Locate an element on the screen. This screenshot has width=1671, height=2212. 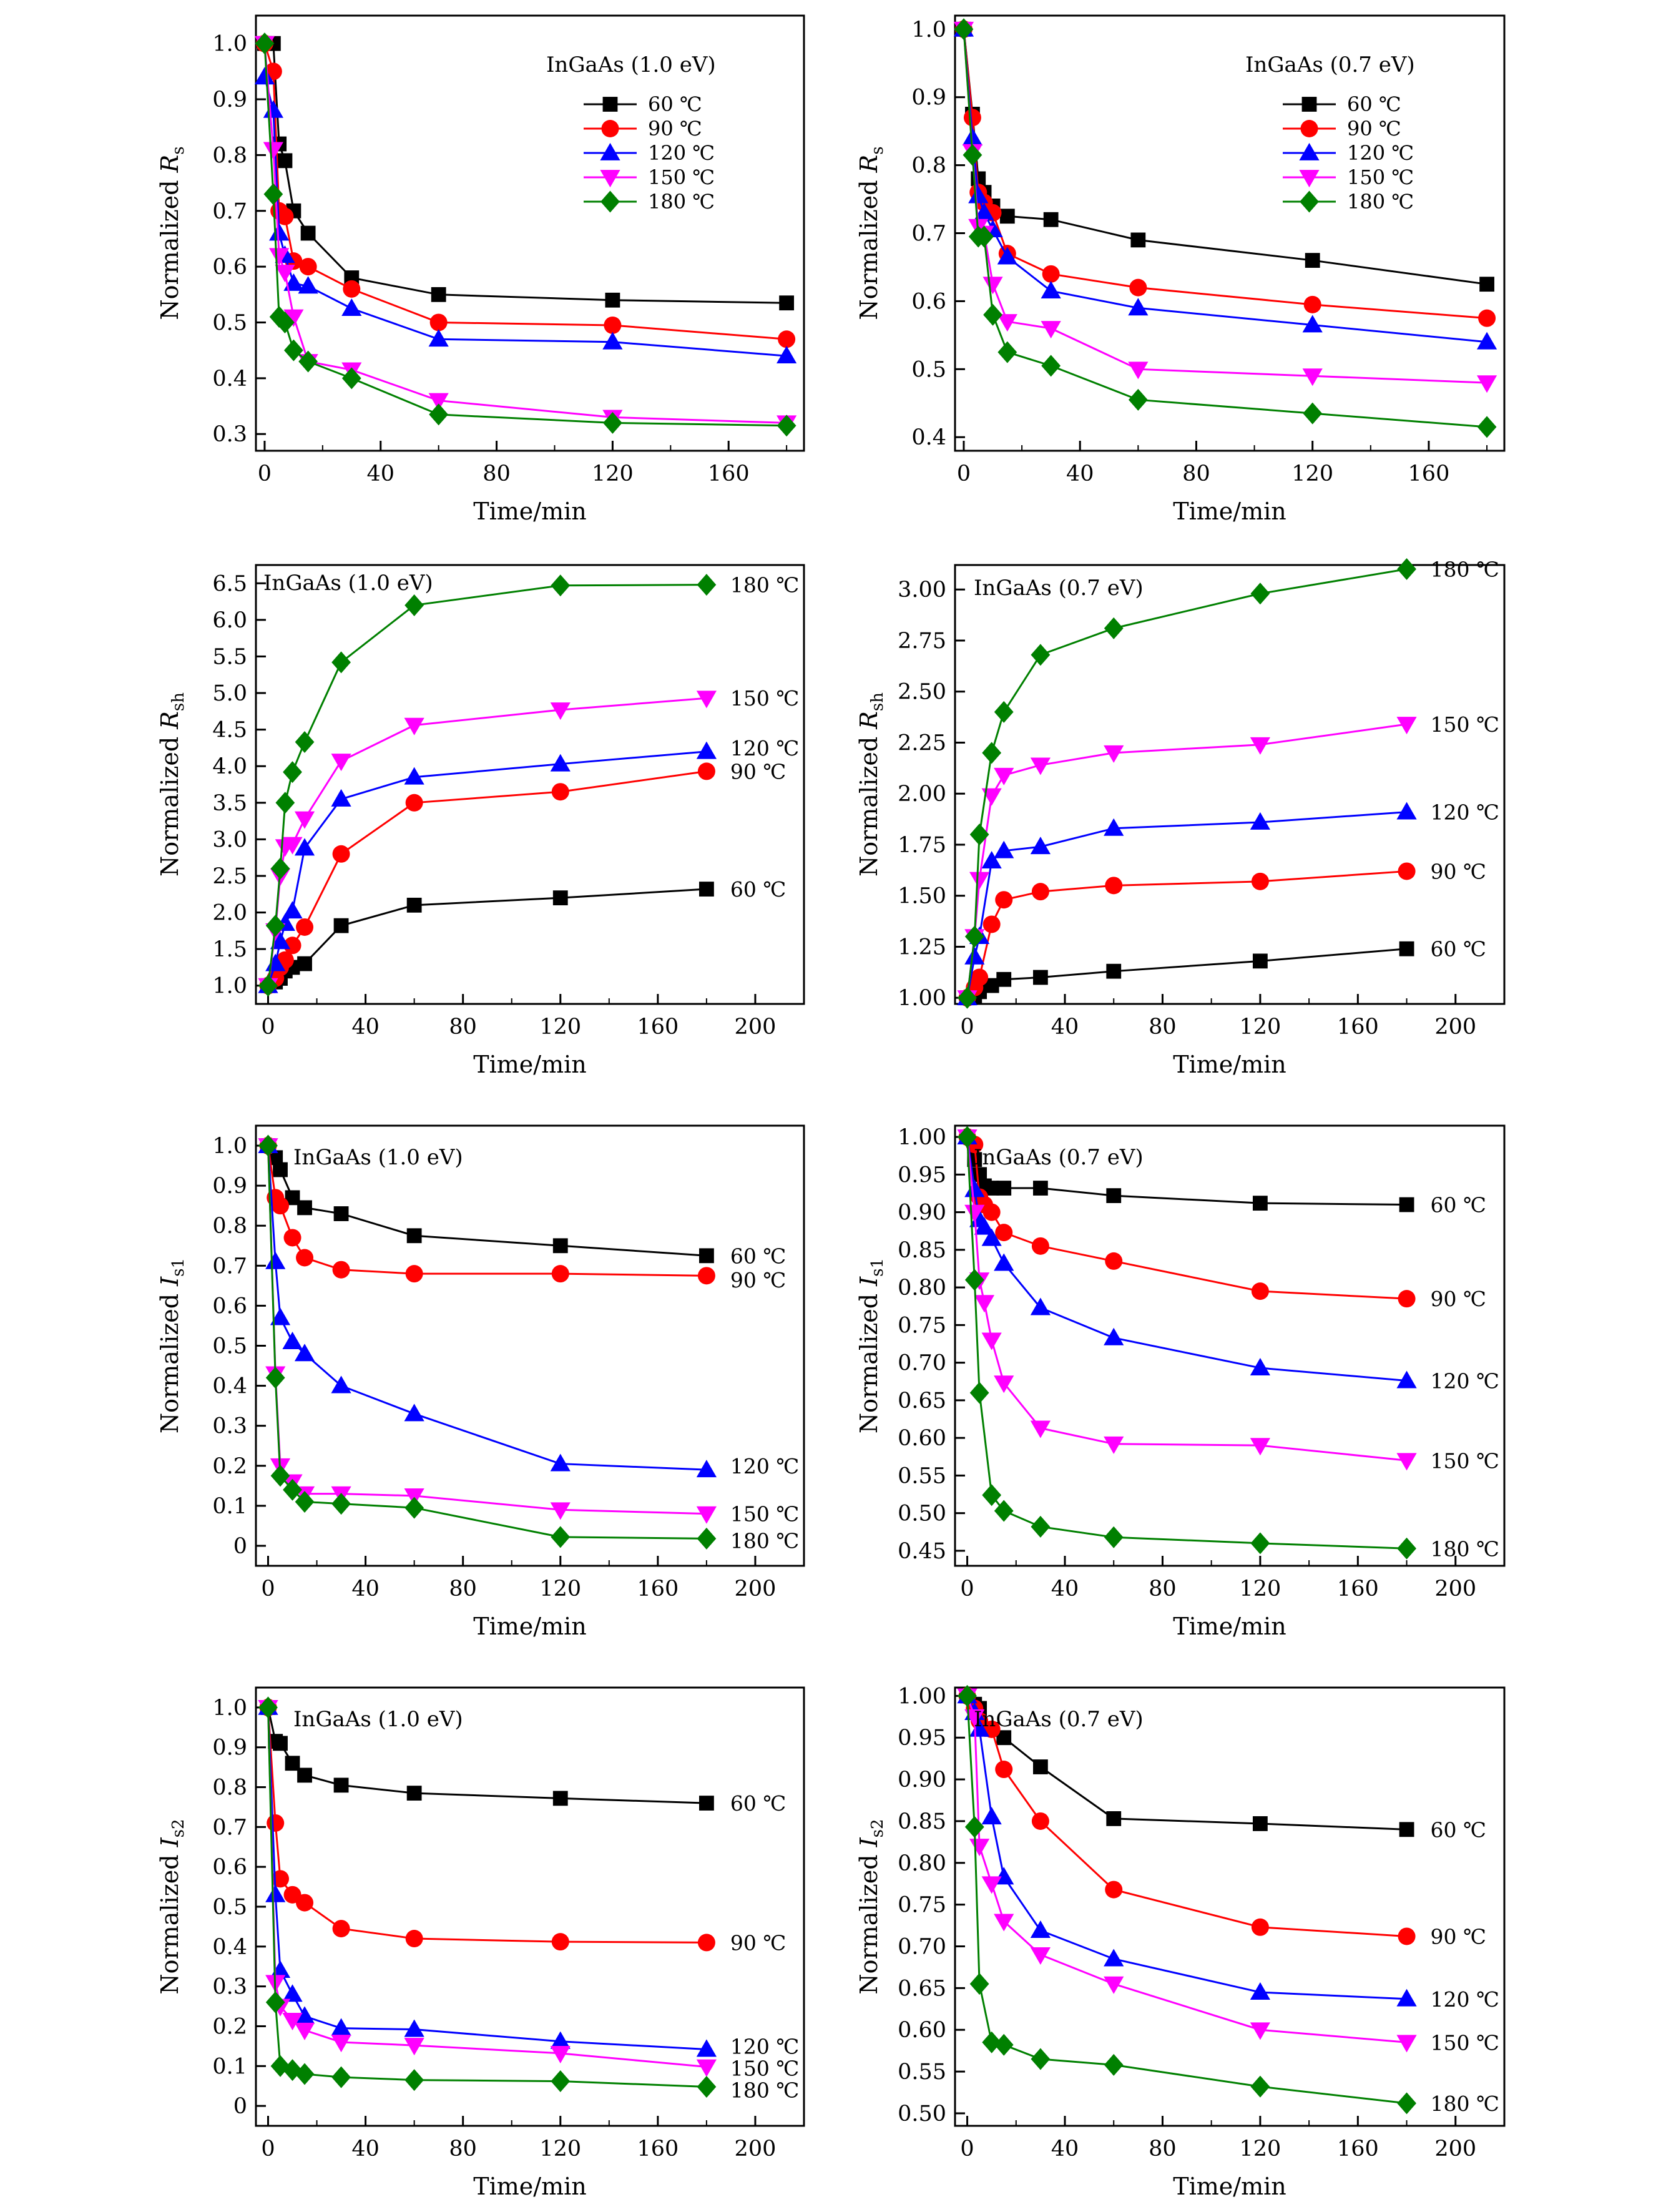
legend-entry: 150 ℃ is located at coordinates (681, 177).